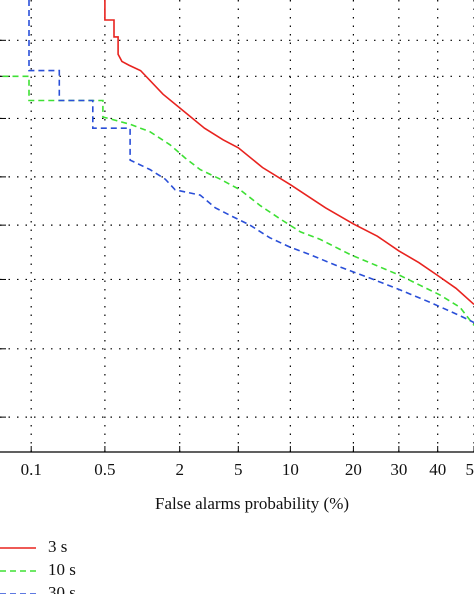 Image resolution: width=474 pixels, height=594 pixels. Describe the element at coordinates (31, 469) in the screenshot. I see `x-tick-label: 0.1` at that location.